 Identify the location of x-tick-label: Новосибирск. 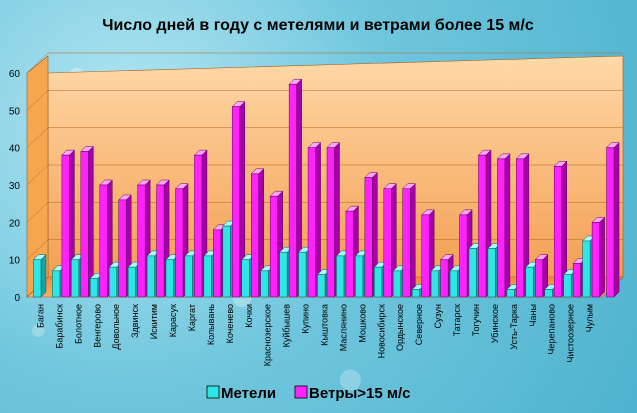
(381, 331).